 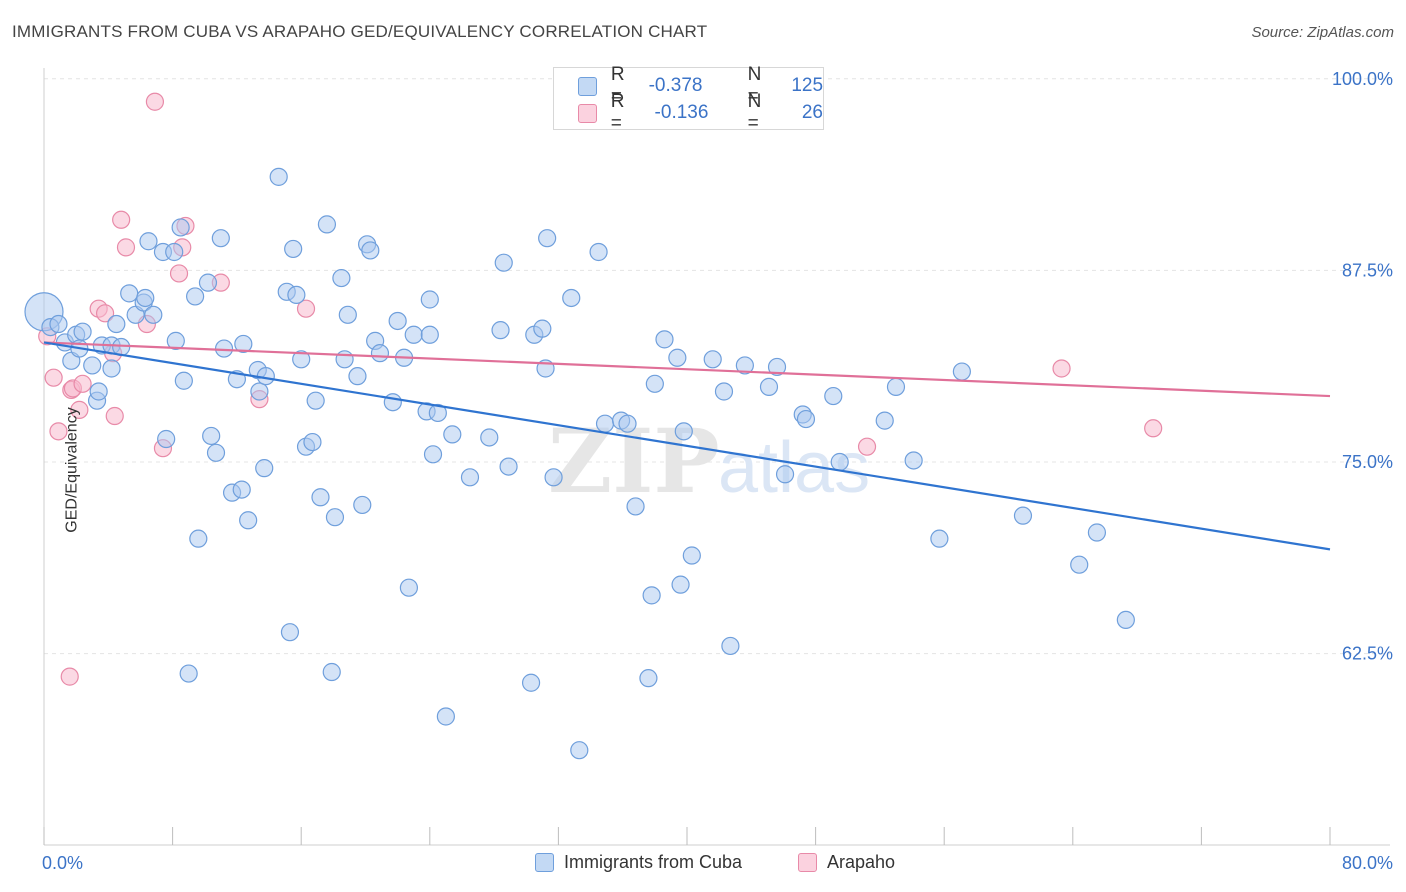 I want to click on watermark-atlas: atlas, so click(x=794, y=468).